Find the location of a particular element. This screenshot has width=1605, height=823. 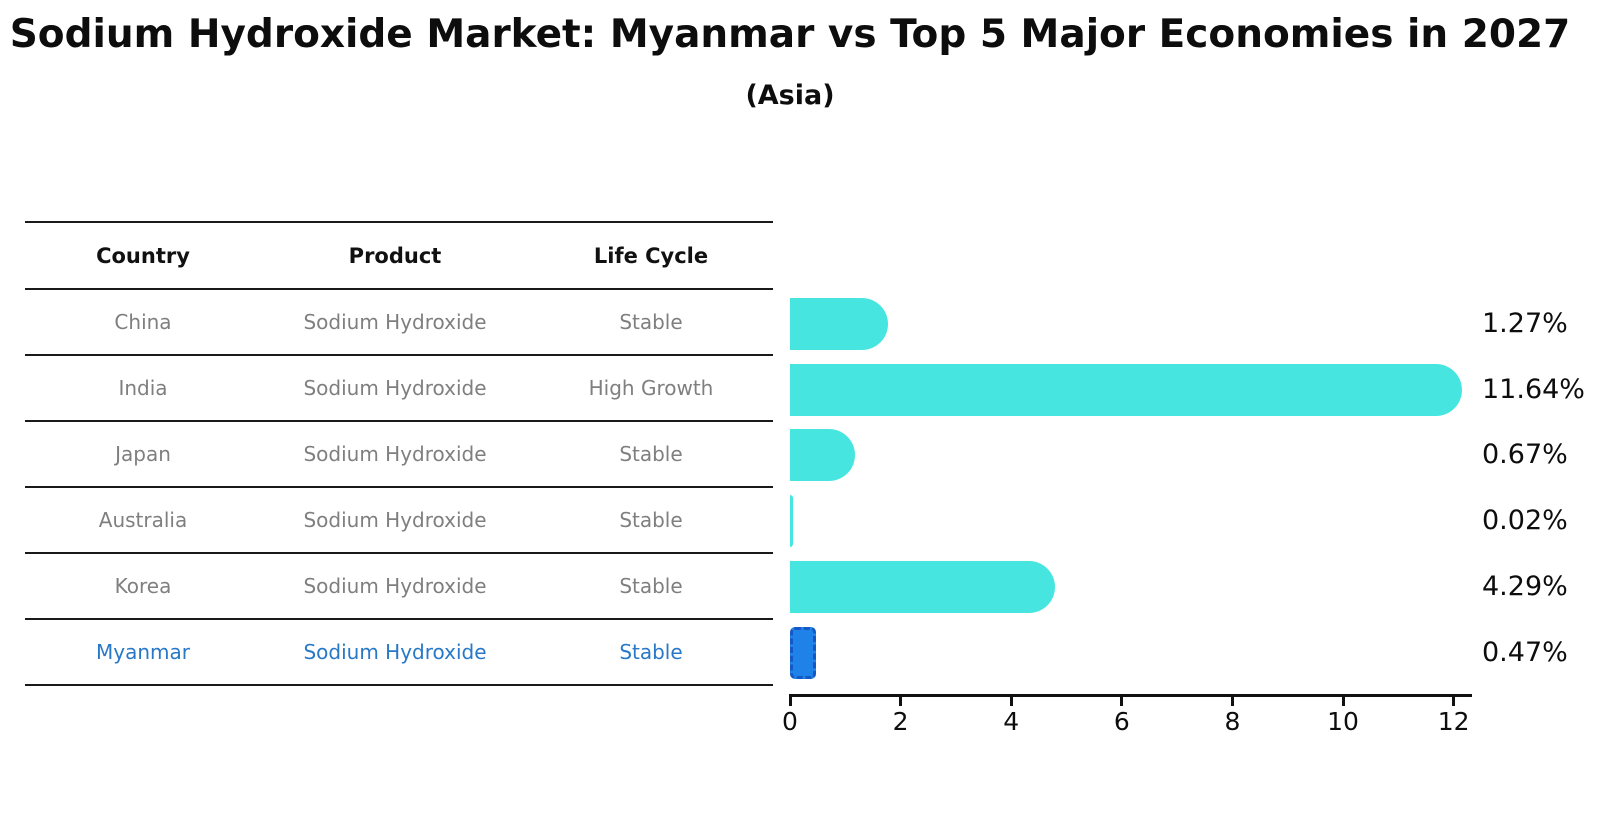

value-label-myanmar: 0.47% is located at coordinates (1525, 652).